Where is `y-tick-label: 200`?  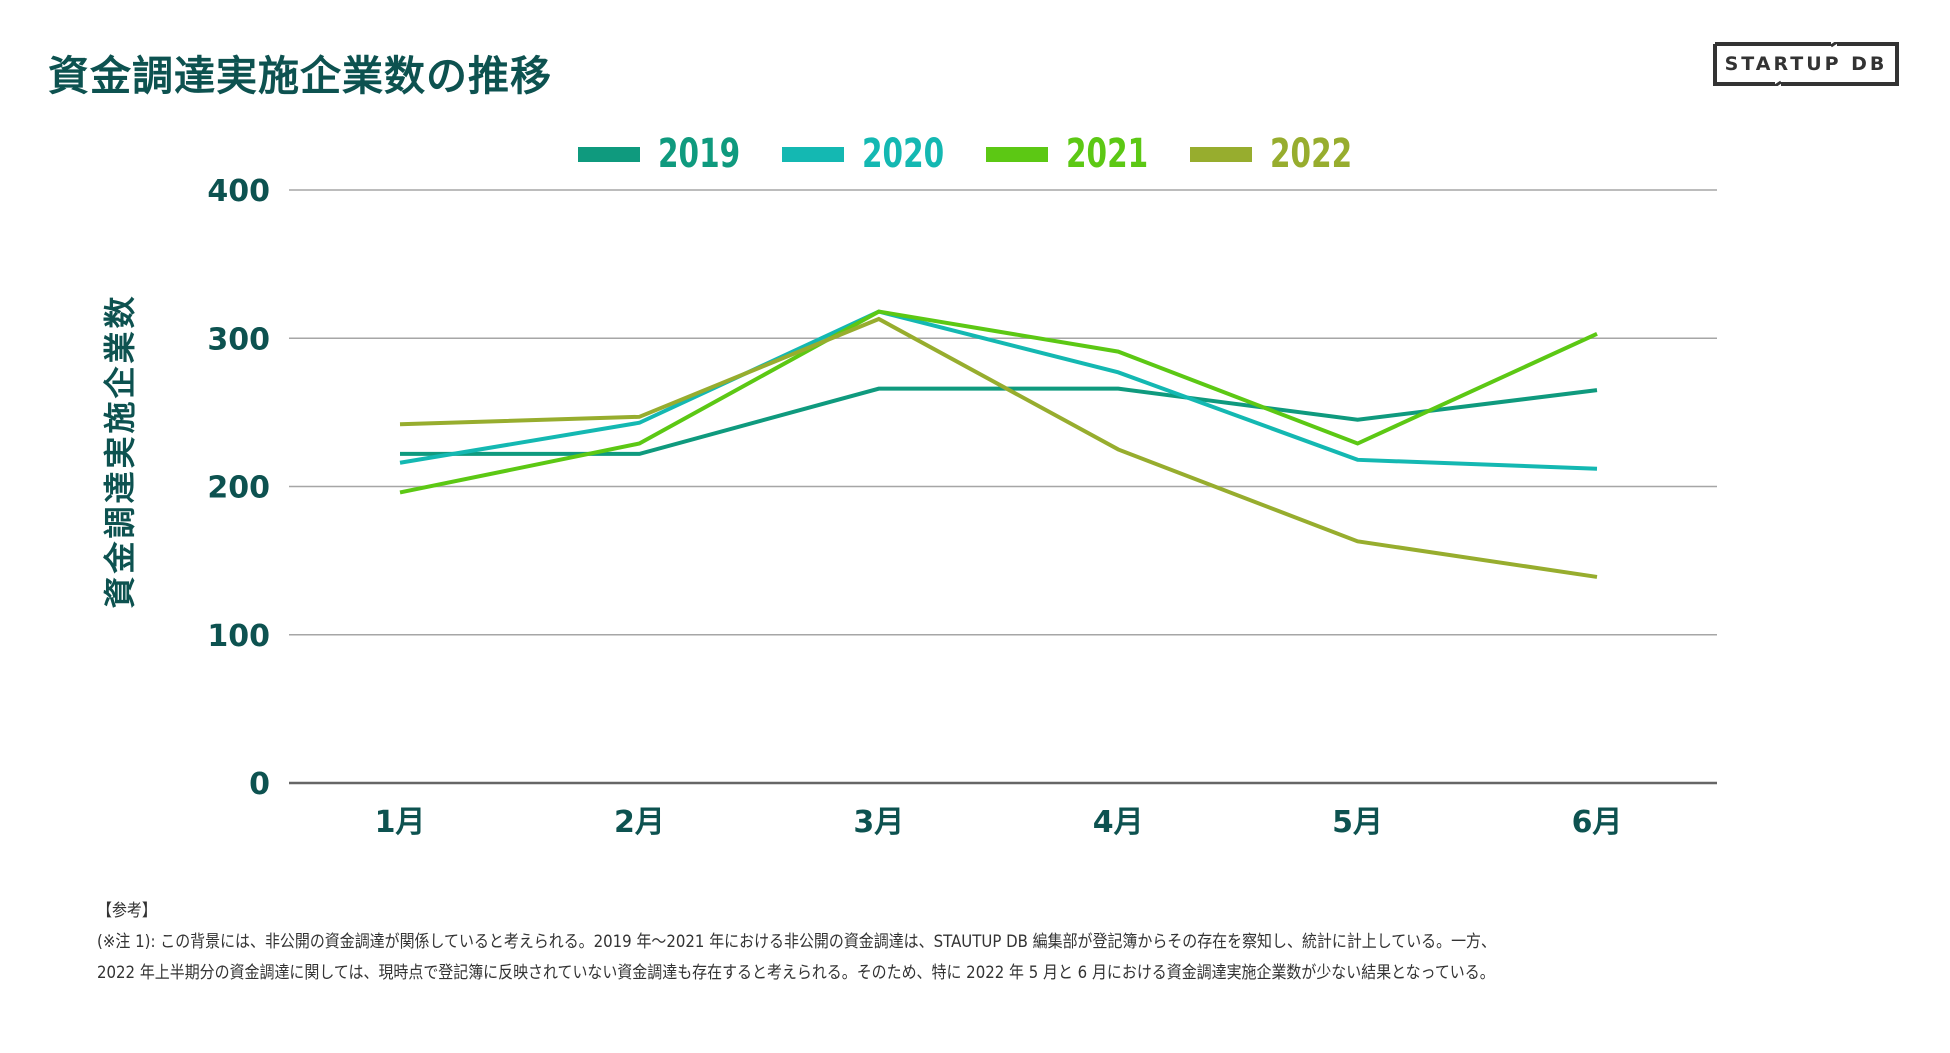
y-tick-label: 200 is located at coordinates (238, 488).